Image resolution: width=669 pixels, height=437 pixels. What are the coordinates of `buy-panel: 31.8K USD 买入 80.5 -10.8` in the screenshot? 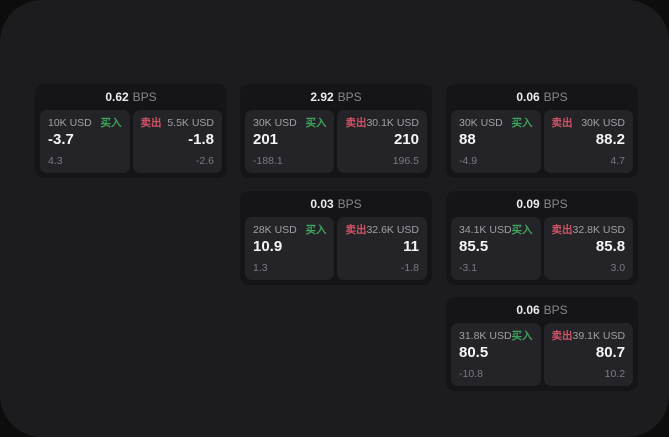 It's located at (496, 354).